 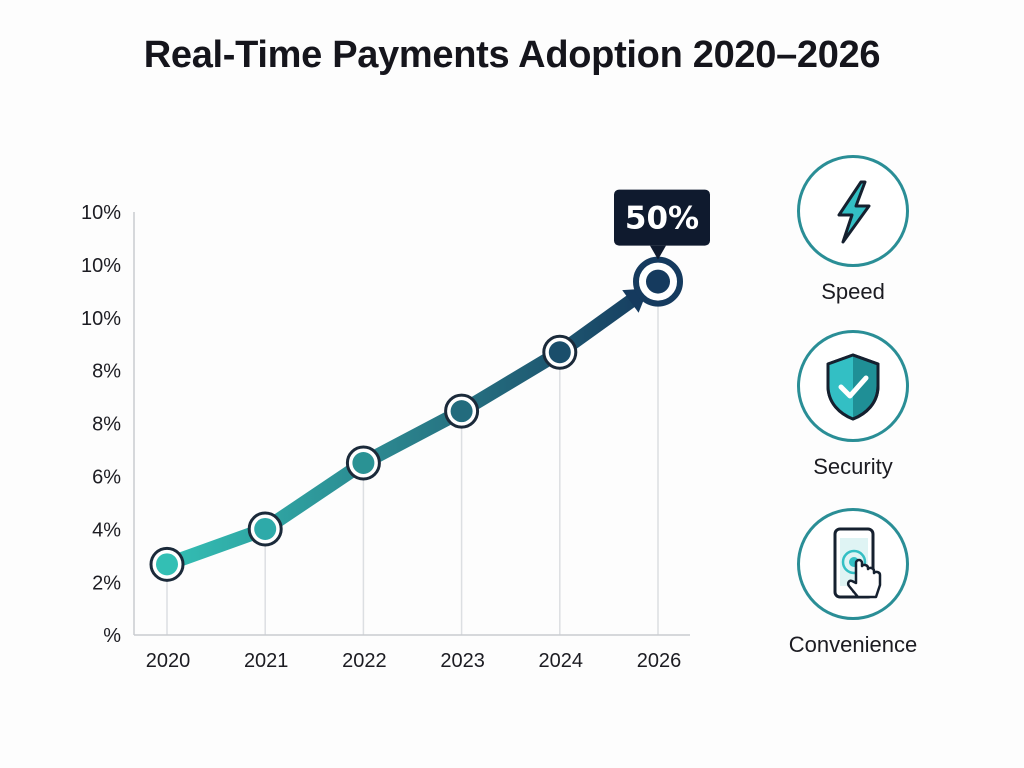 I want to click on feature-convenience-circle, so click(x=853, y=564).